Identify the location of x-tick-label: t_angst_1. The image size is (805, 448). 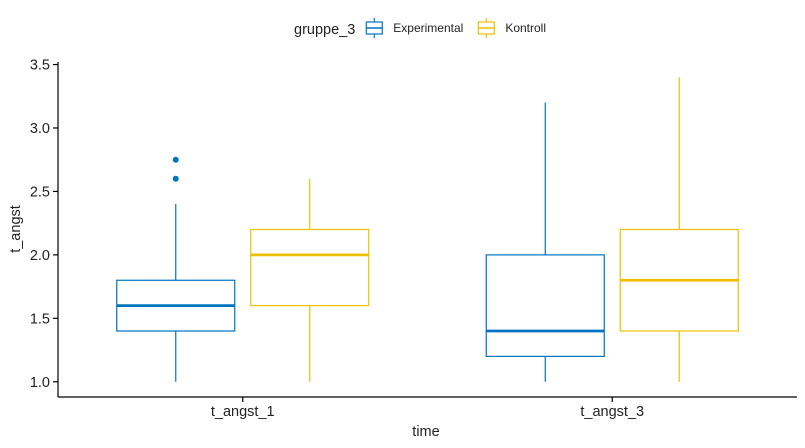
(243, 412).